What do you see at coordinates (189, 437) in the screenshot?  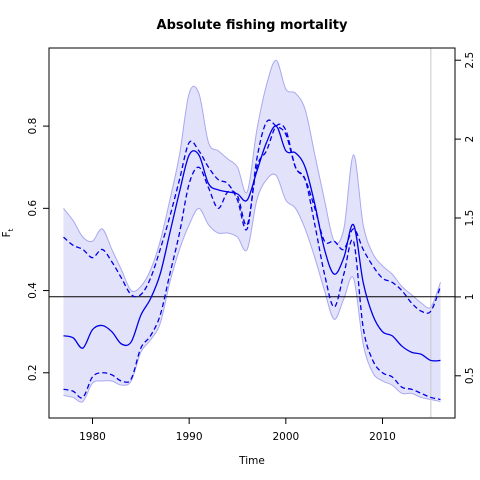 I see `x-tick-label-1990: 1990` at bounding box center [189, 437].